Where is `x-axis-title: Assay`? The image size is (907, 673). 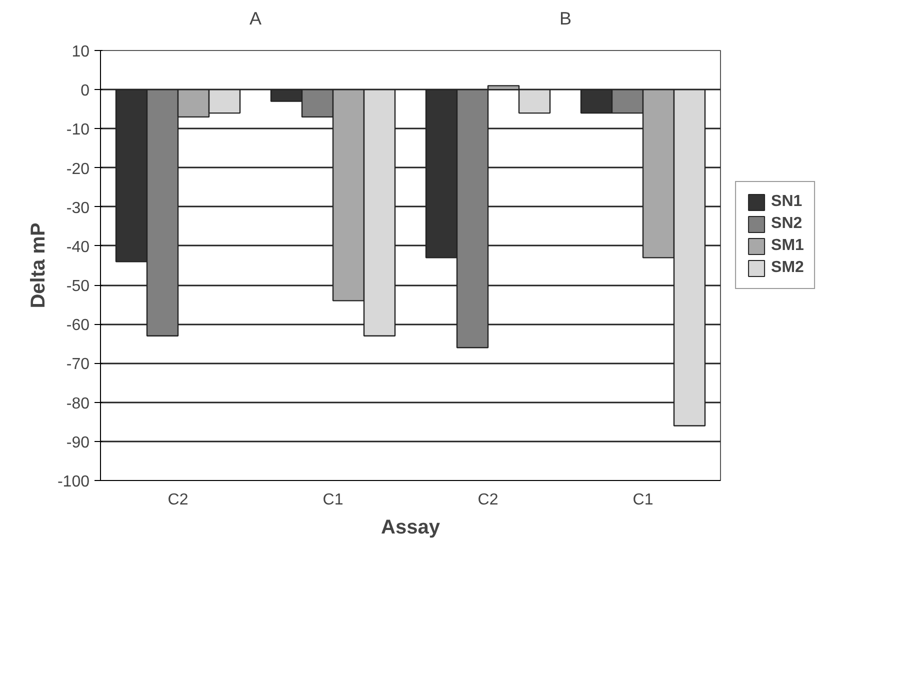
x-axis-title: Assay is located at coordinates (411, 527).